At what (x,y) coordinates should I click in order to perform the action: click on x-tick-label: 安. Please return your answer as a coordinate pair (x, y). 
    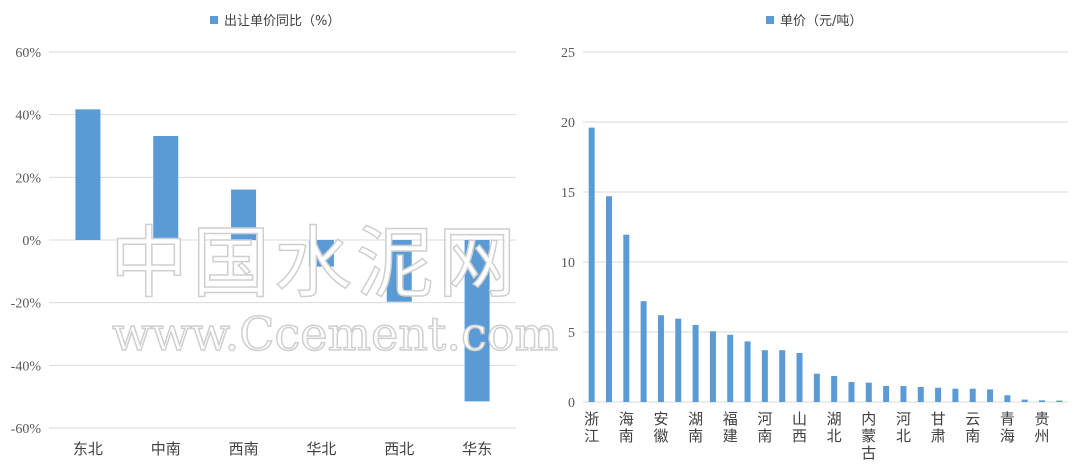
    Looking at the image, I should click on (660, 419).